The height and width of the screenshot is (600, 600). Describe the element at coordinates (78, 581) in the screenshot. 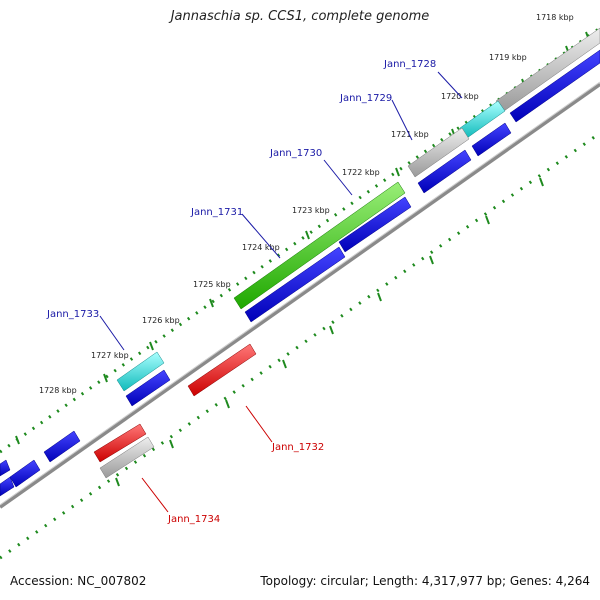

I see `accession-text: Accession: NC_007802` at that location.